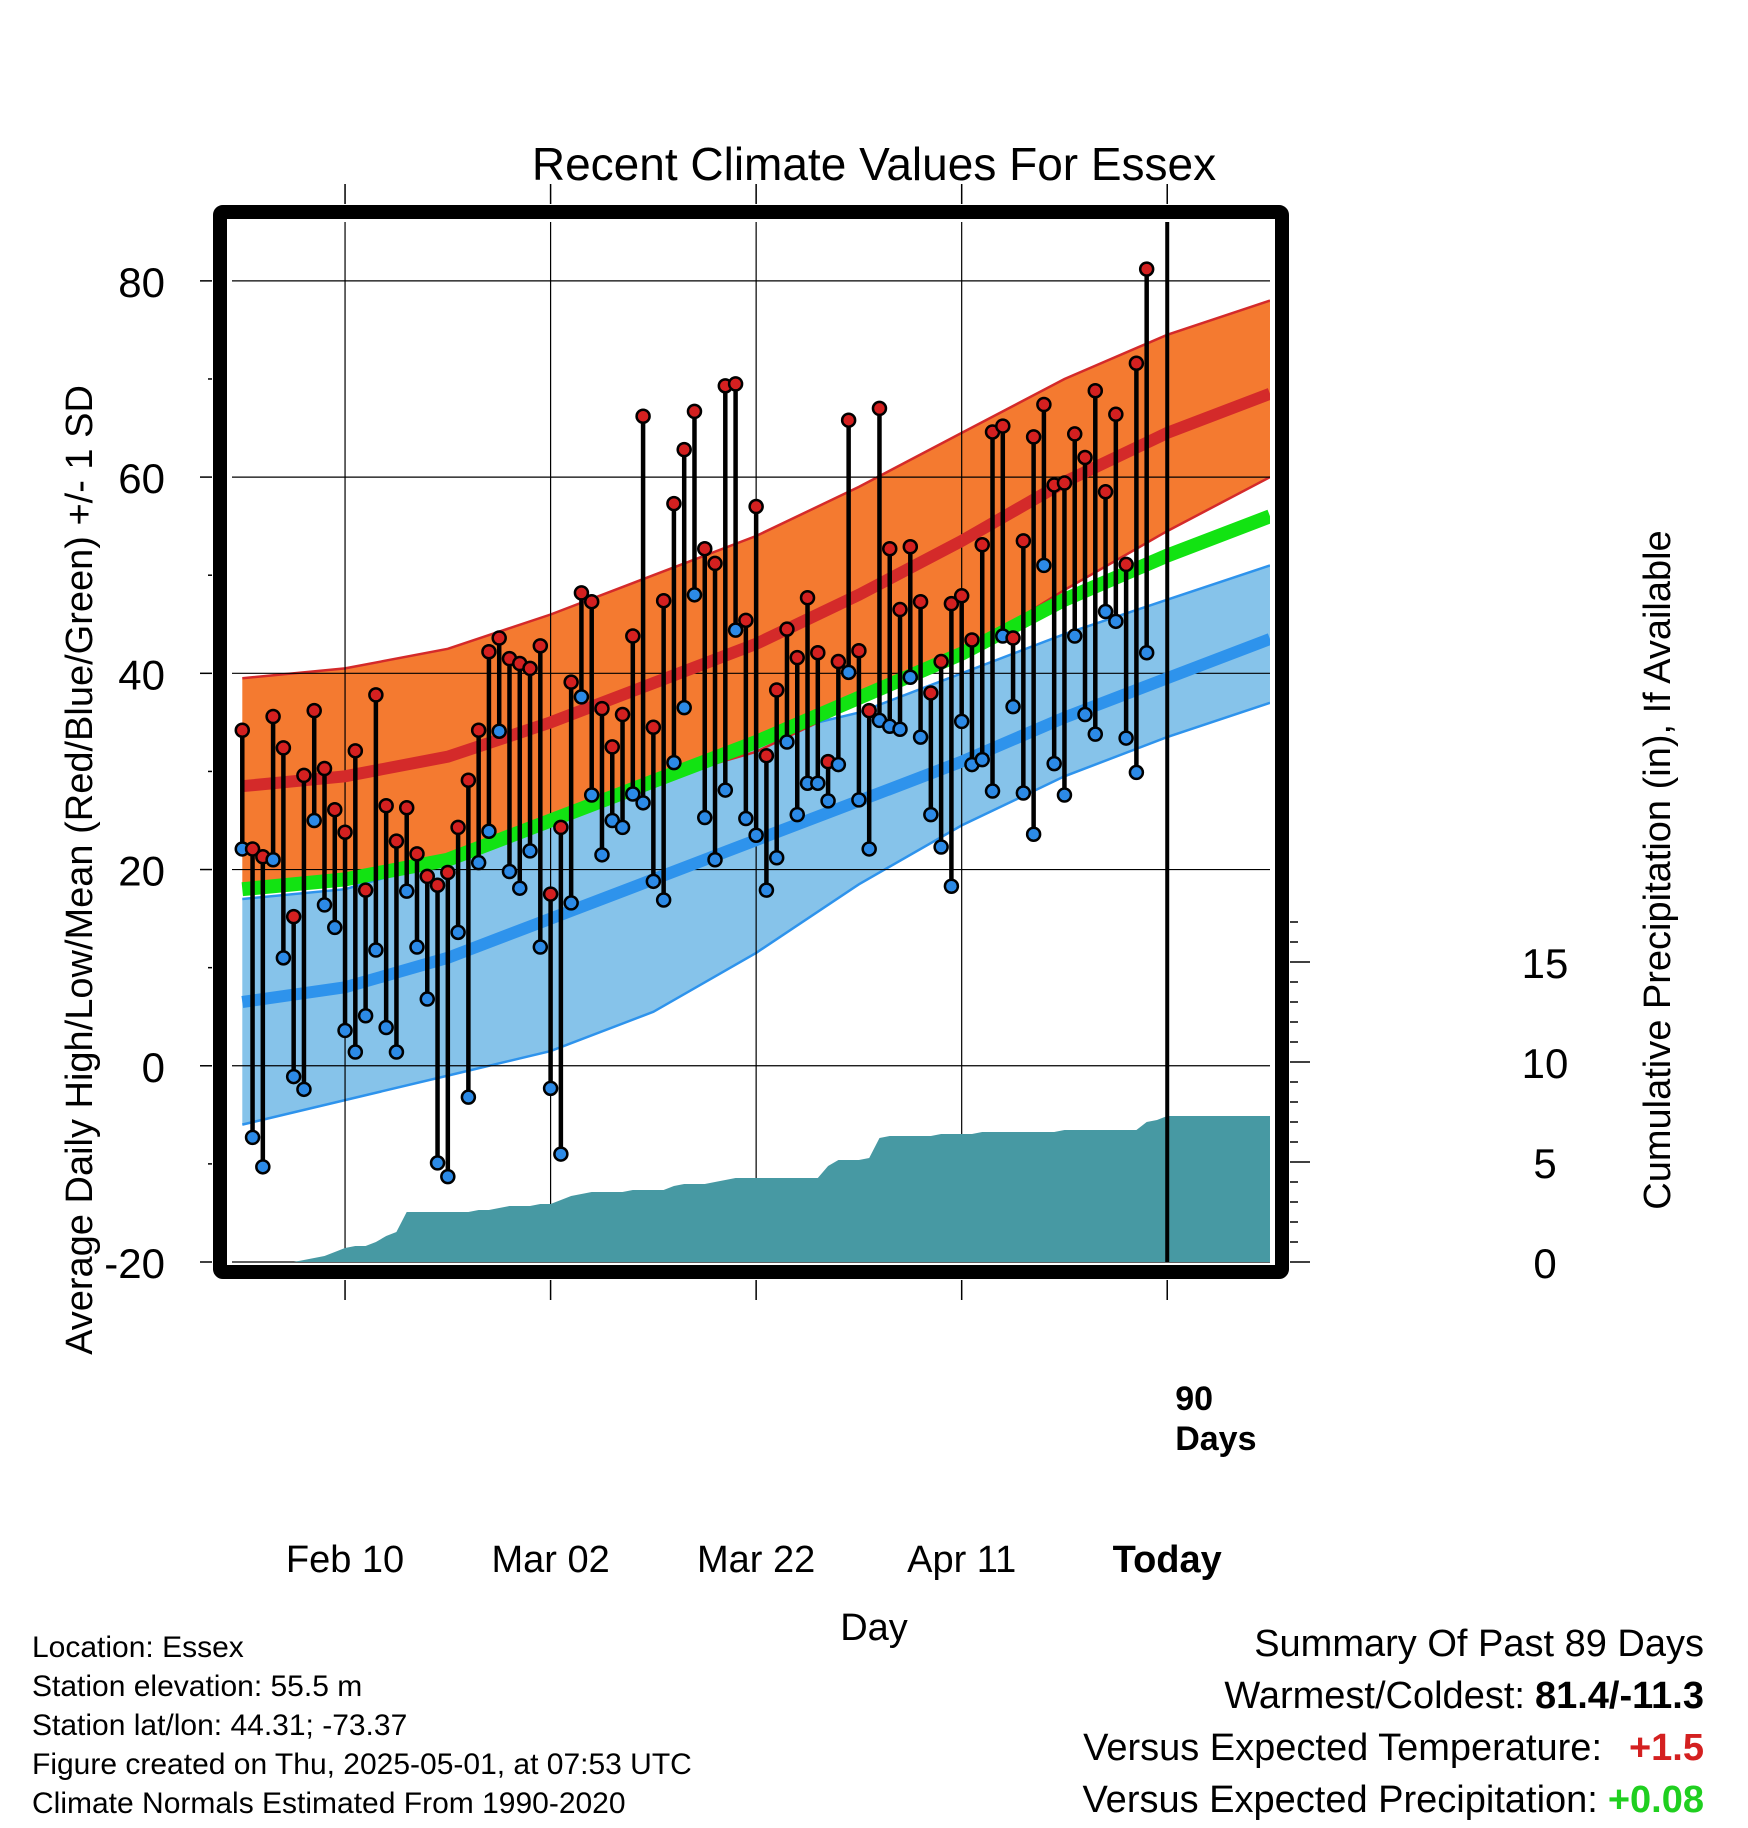  Describe the element at coordinates (1393, 1800) in the screenshot. I see `precip-anomaly-row: Versus Expected Precipitation: +0.08` at that location.